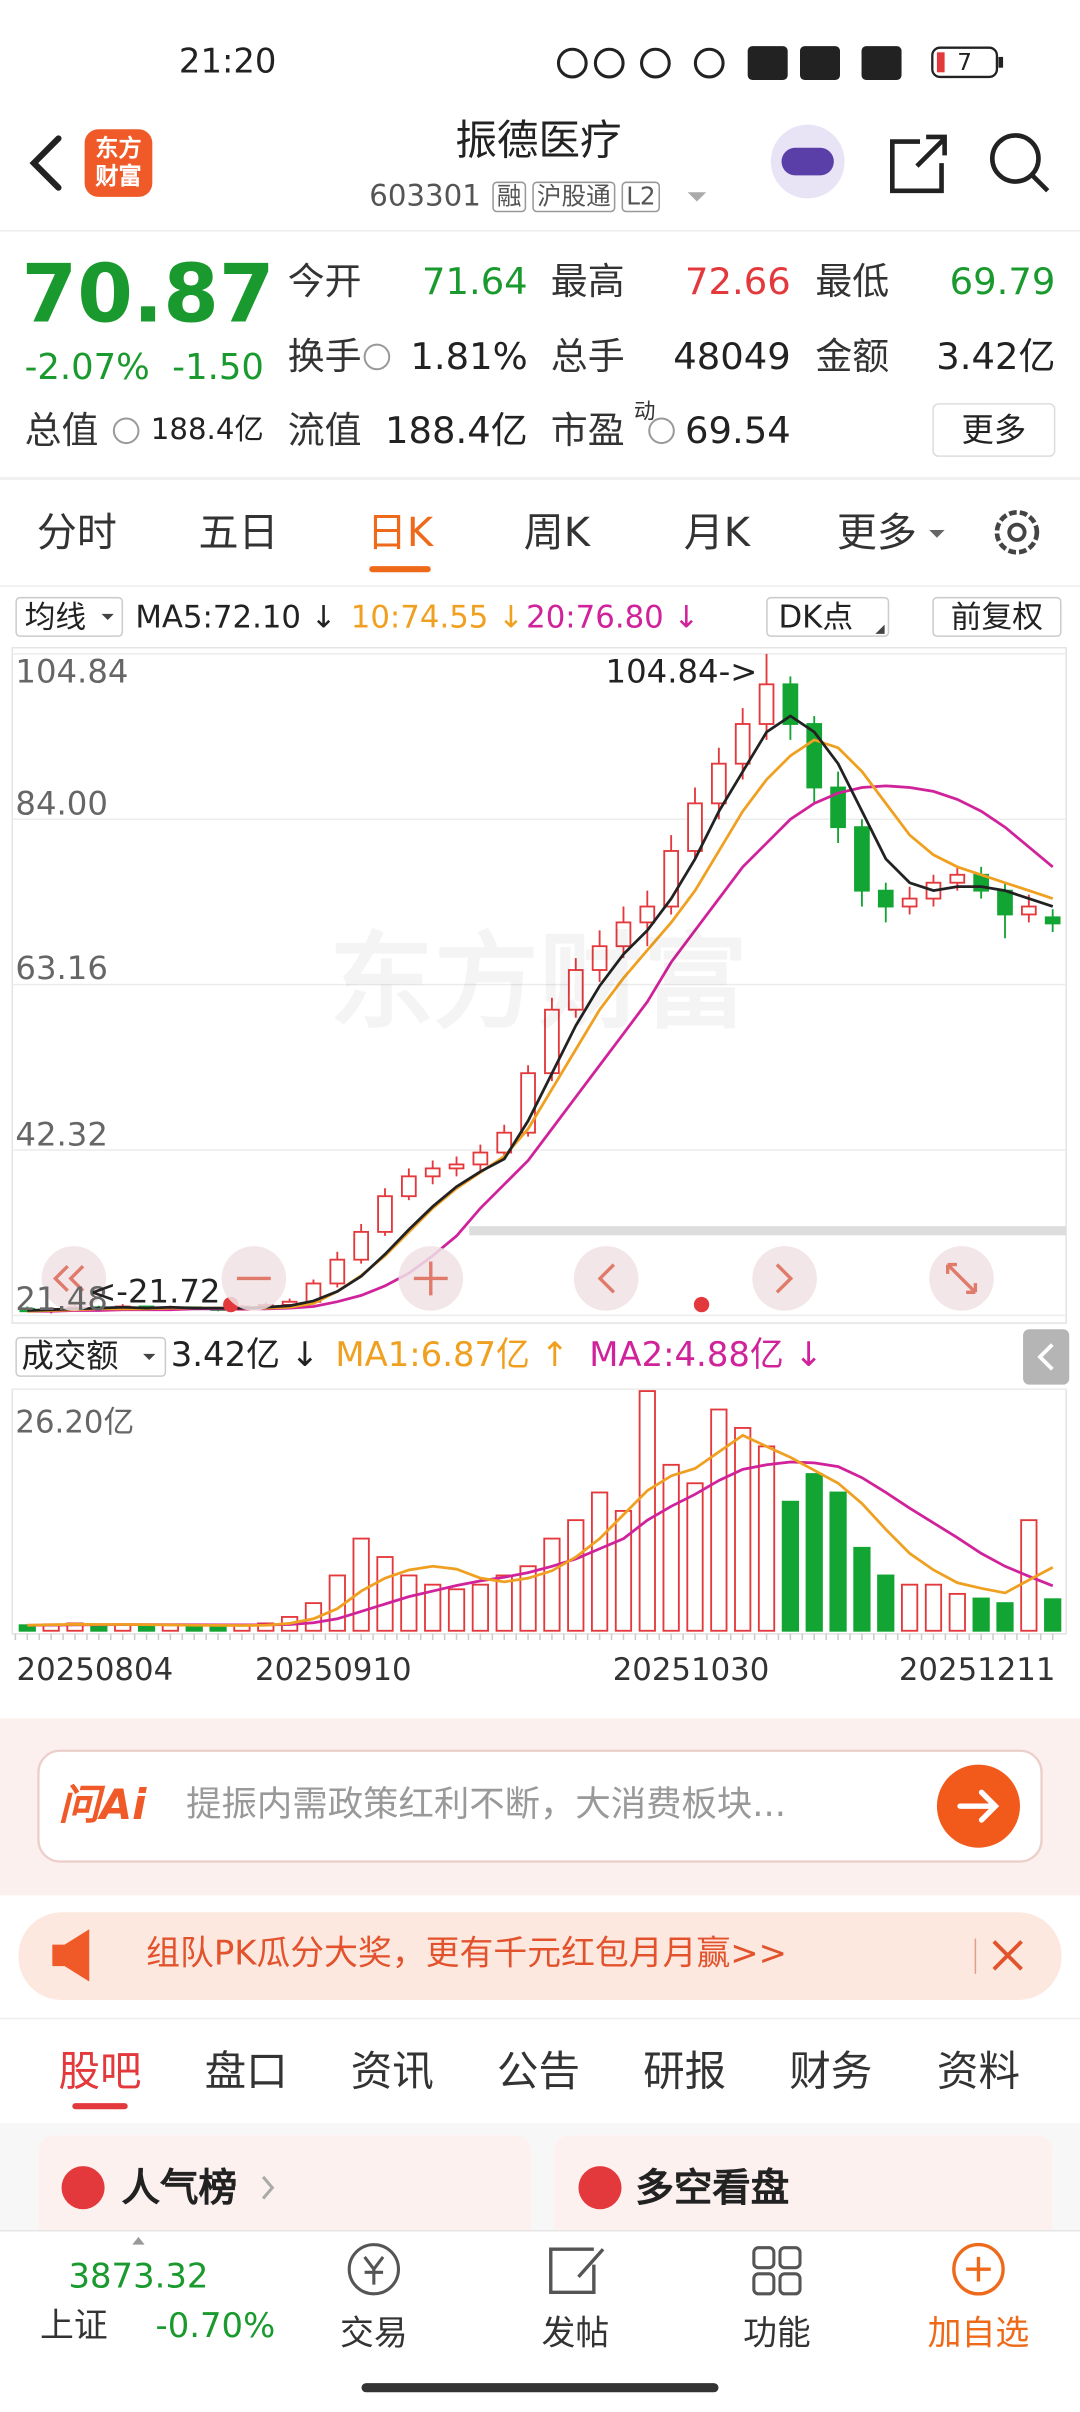  Describe the element at coordinates (784, 1278) in the screenshot. I see `scroll-right-button` at that location.